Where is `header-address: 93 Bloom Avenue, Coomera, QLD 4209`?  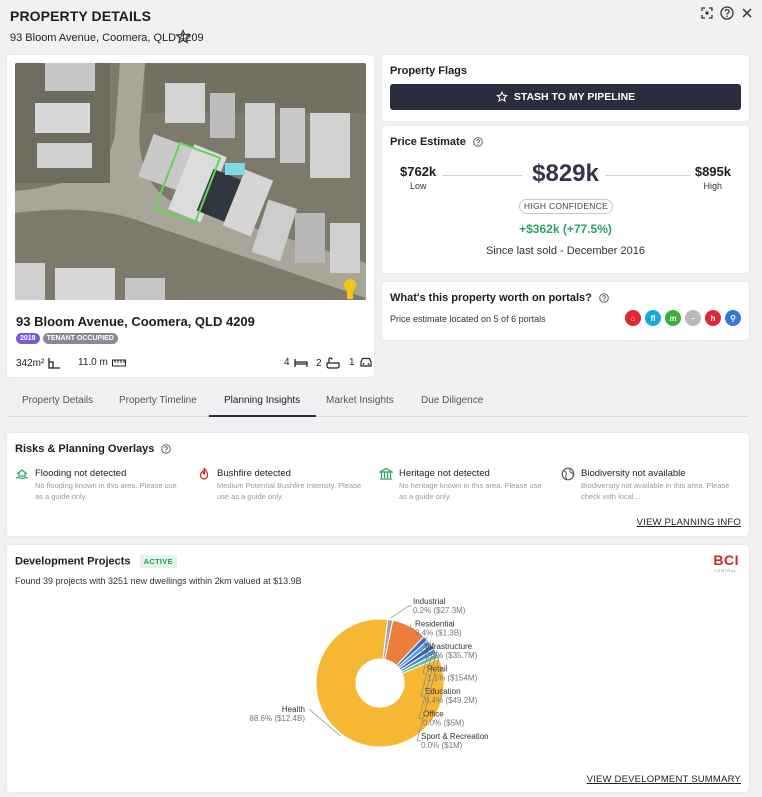 header-address: 93 Bloom Avenue, Coomera, QLD 4209 is located at coordinates (107, 38).